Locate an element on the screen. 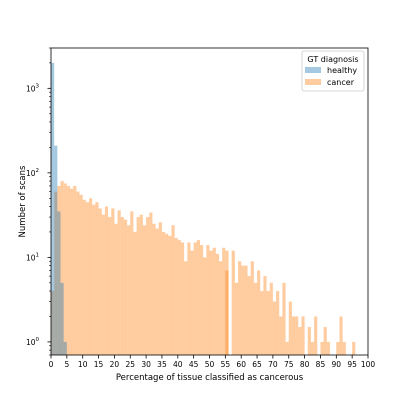 Image resolution: width=407 pixels, height=407 pixels. x-tick-label: 50 is located at coordinates (210, 364).